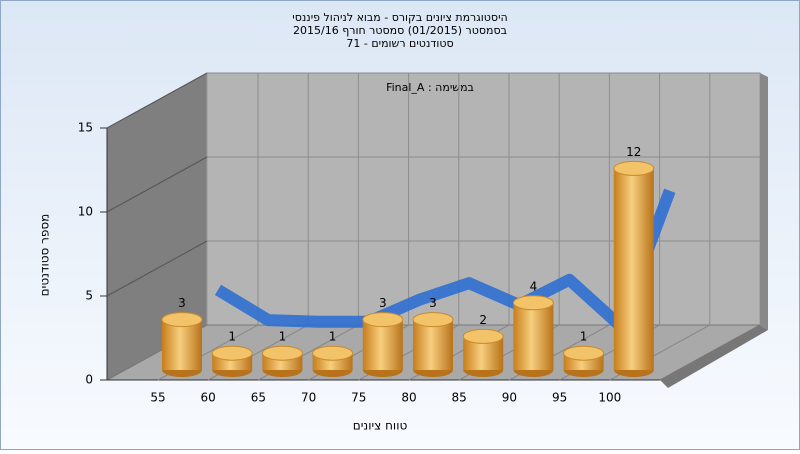  What do you see at coordinates (308, 398) in the screenshot?
I see `x-tick-label: 70` at bounding box center [308, 398].